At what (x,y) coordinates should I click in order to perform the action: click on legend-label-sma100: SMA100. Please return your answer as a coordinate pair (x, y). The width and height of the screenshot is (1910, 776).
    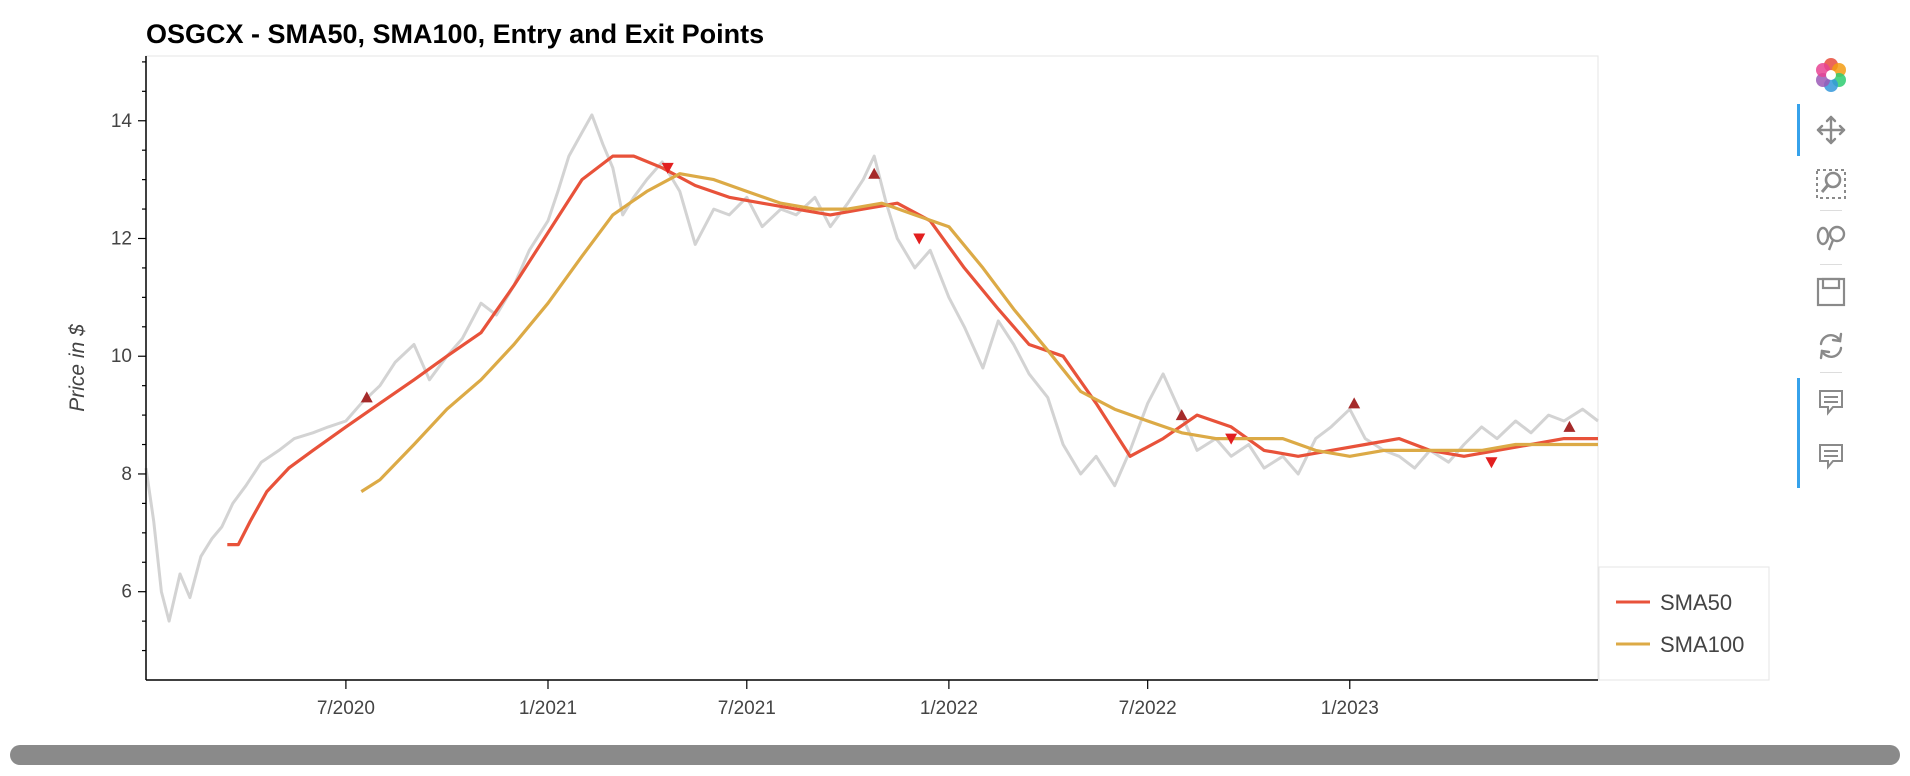
    Looking at the image, I should click on (1702, 644).